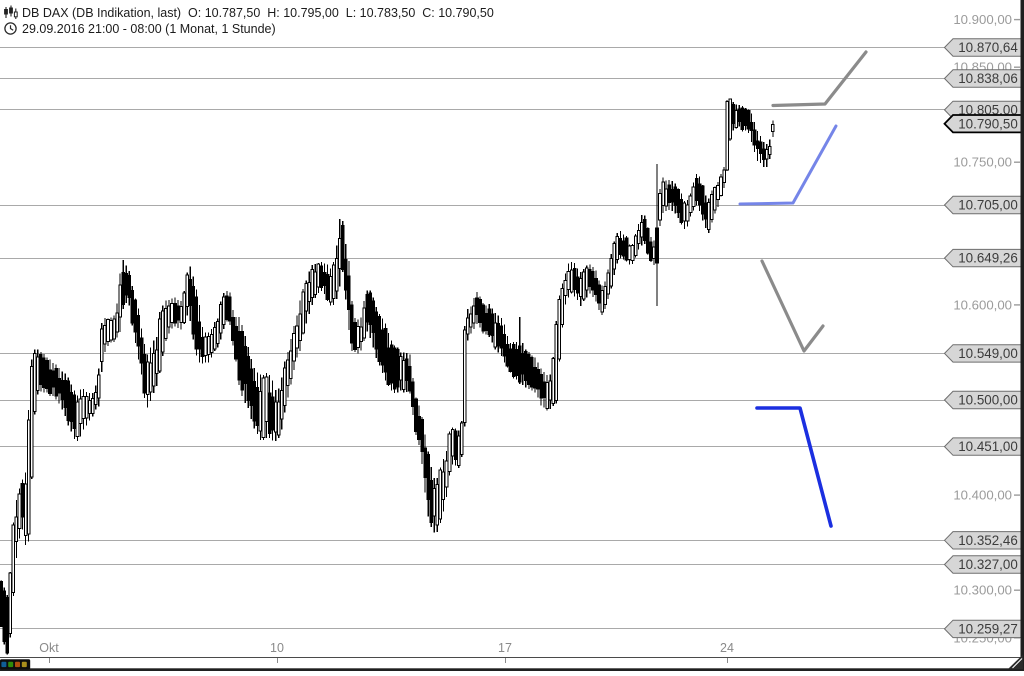 This screenshot has height=676, width=1024. Describe the element at coordinates (988, 205) in the screenshot. I see `svg-text: 10.705,00` at that location.